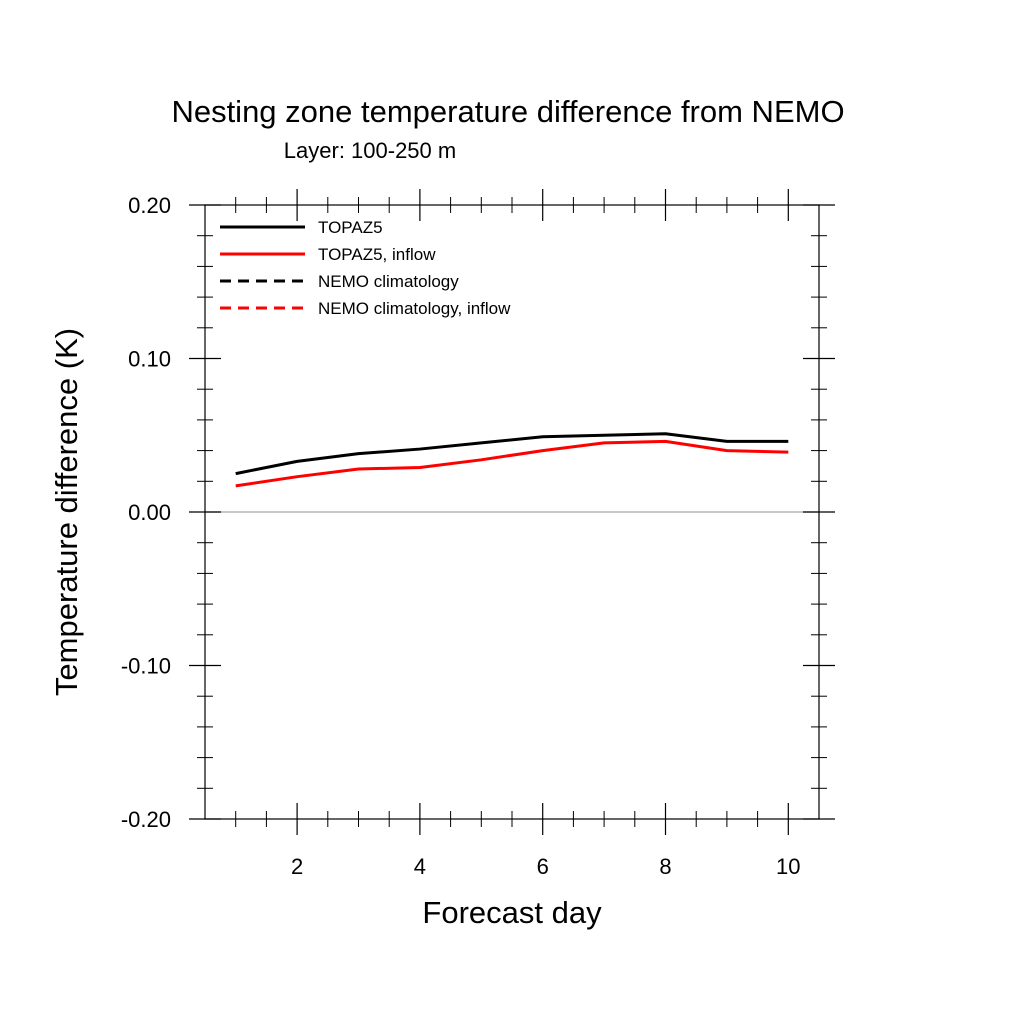 The image size is (1024, 1029). I want to click on x-tick-label: 6, so click(543, 866).